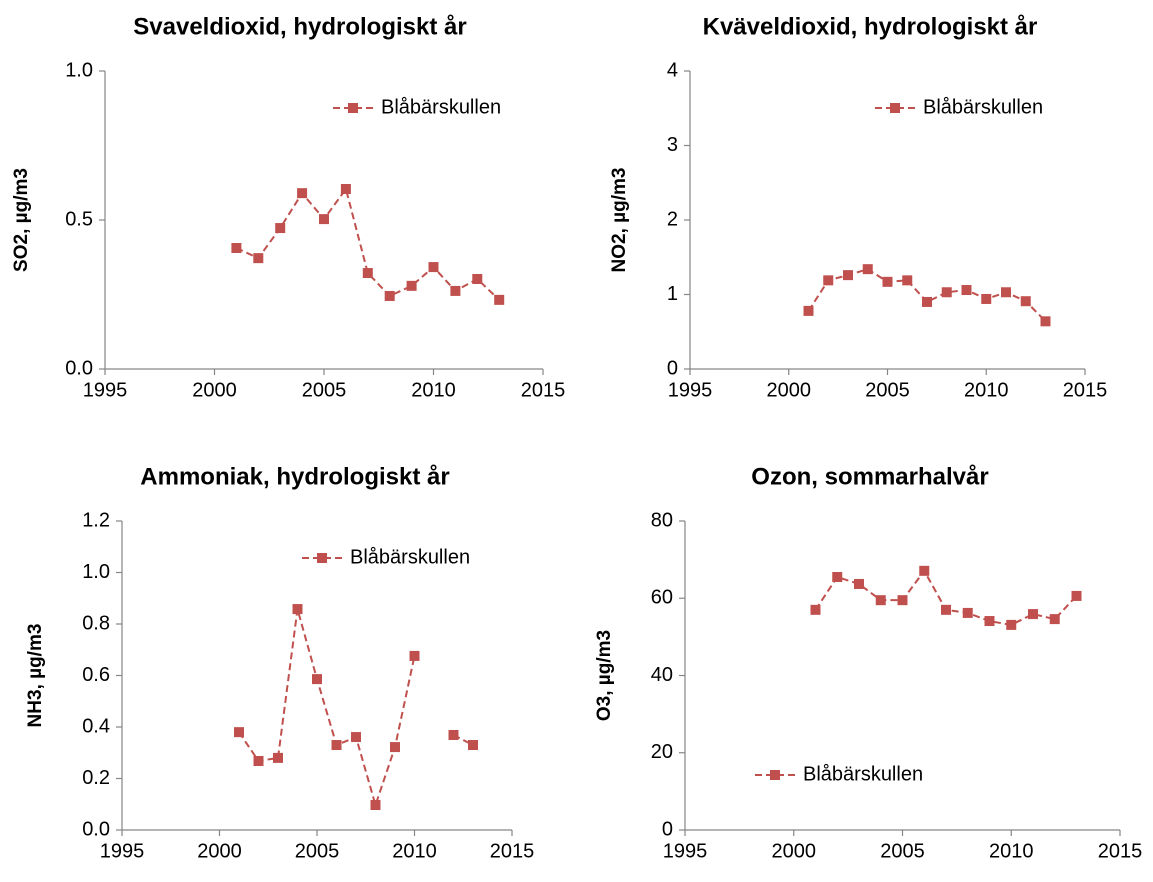 Image resolution: width=1153 pixels, height=882 pixels. What do you see at coordinates (96, 520) in the screenshot?
I see `y-tick-label: 1.2` at bounding box center [96, 520].